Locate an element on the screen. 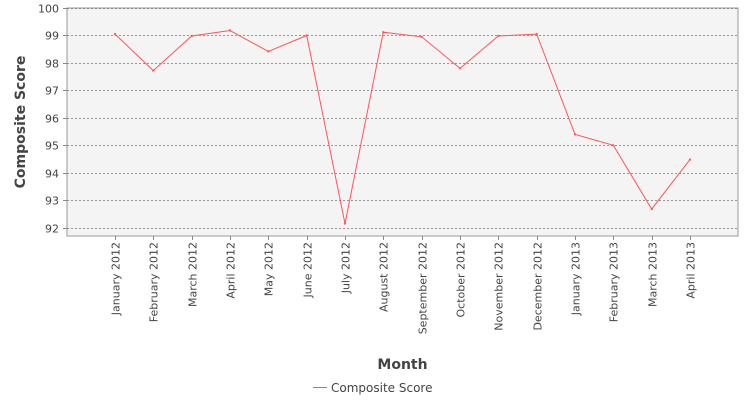 The width and height of the screenshot is (750, 400). x-tick-label: March 2012 is located at coordinates (193, 274).